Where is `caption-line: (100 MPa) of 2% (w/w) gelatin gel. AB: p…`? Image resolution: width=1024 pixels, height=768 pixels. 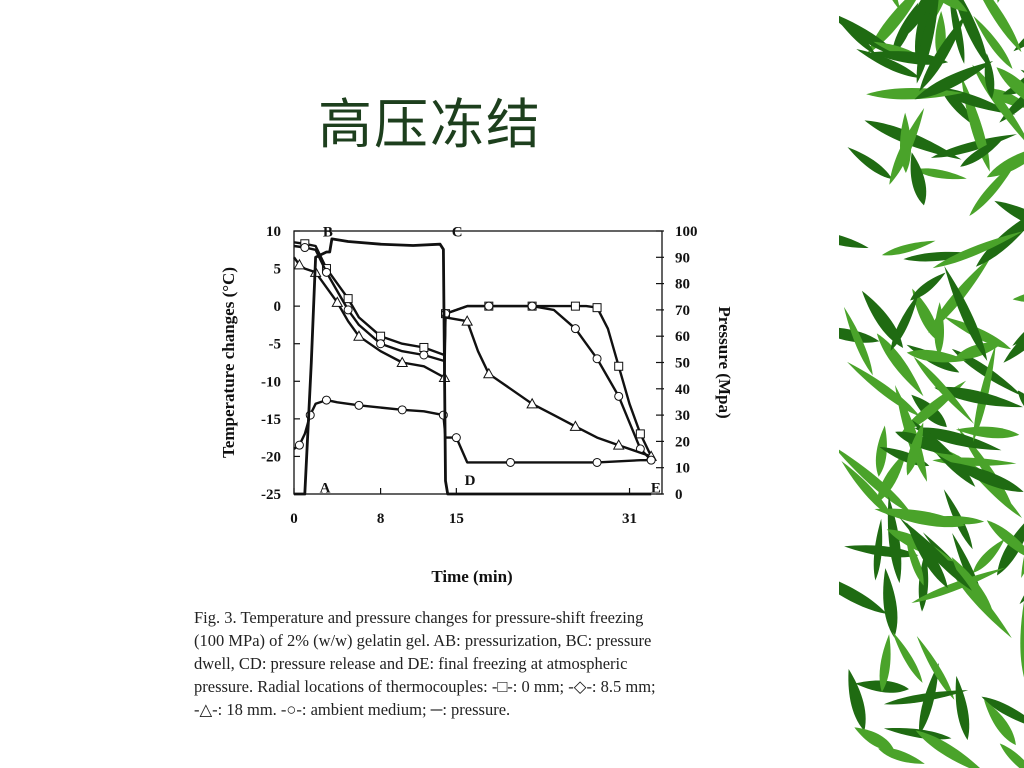
caption-line: (100 MPa) of 2% (w/w) gelatin gel. AB: p… is located at coordinates (423, 640).